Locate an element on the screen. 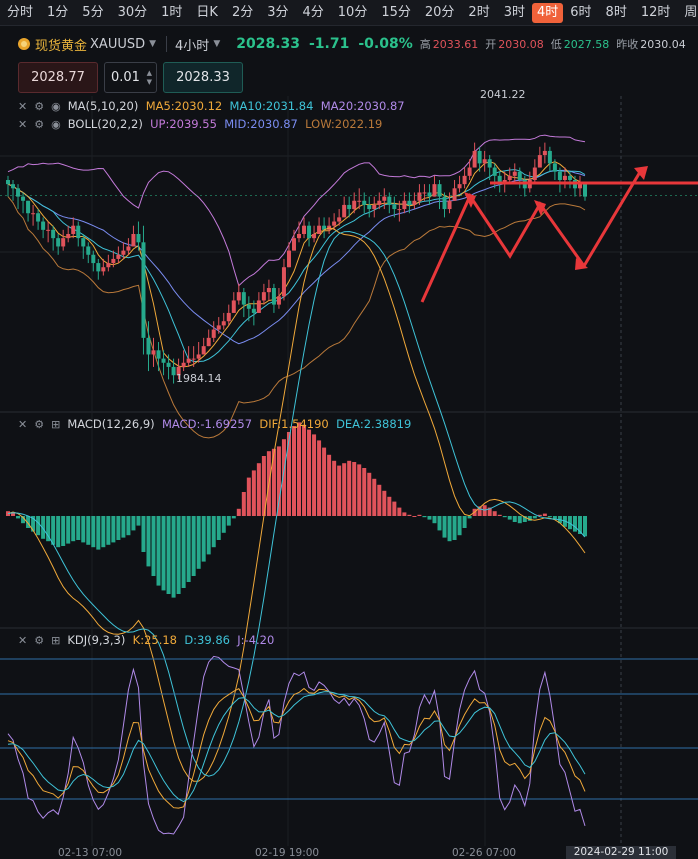 This screenshot has width=698, height=859. x-axis-label: 02-19 19:00 is located at coordinates (287, 853).